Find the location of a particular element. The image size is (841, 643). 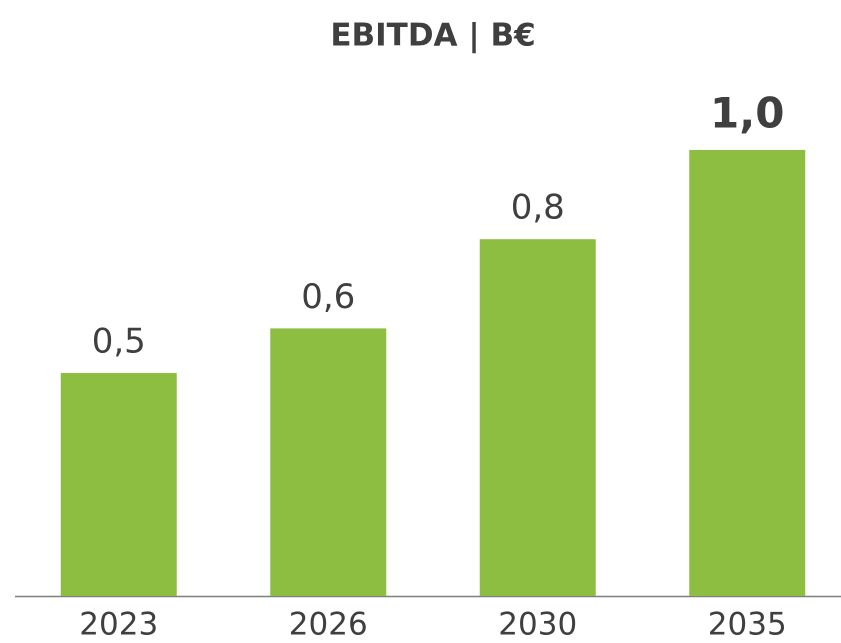

value-label: 0,5 is located at coordinates (119, 342).